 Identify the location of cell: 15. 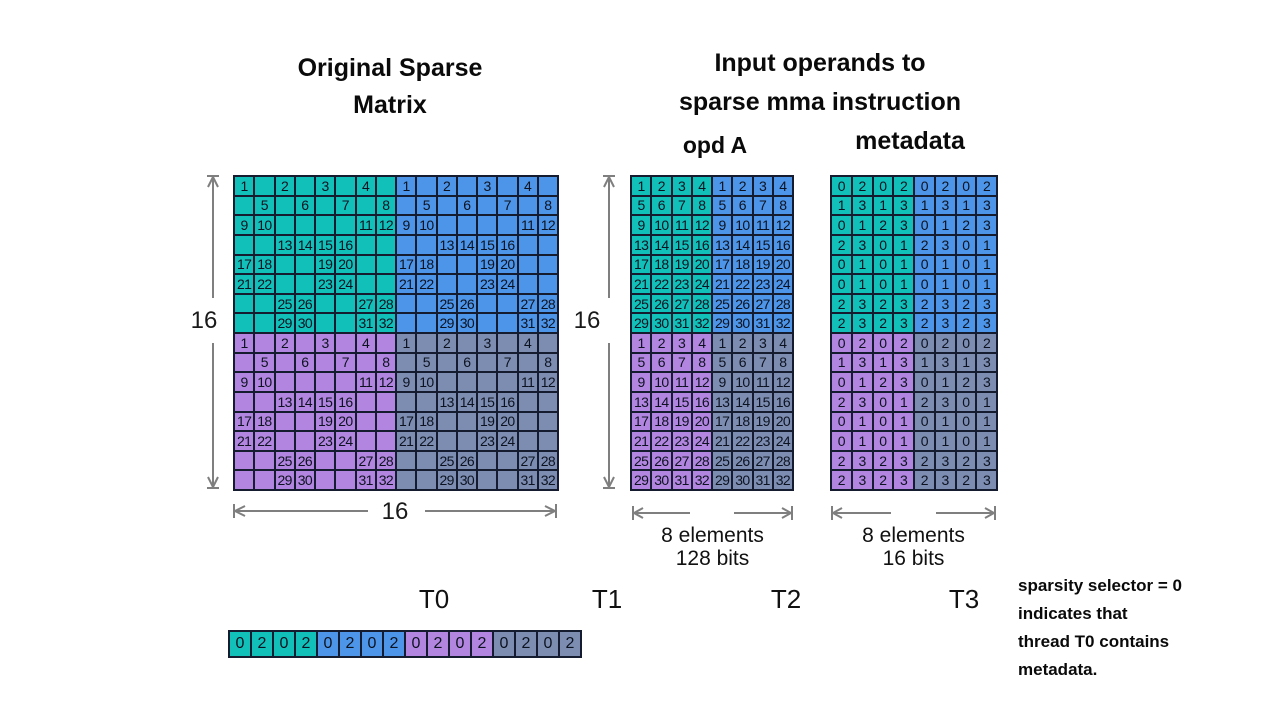
(762, 244).